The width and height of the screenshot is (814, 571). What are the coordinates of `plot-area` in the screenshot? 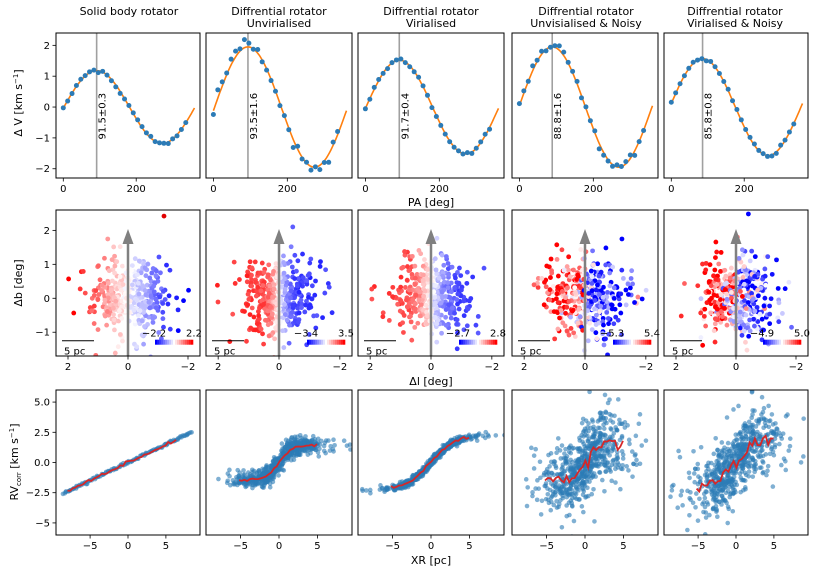 It's located at (284, 462).